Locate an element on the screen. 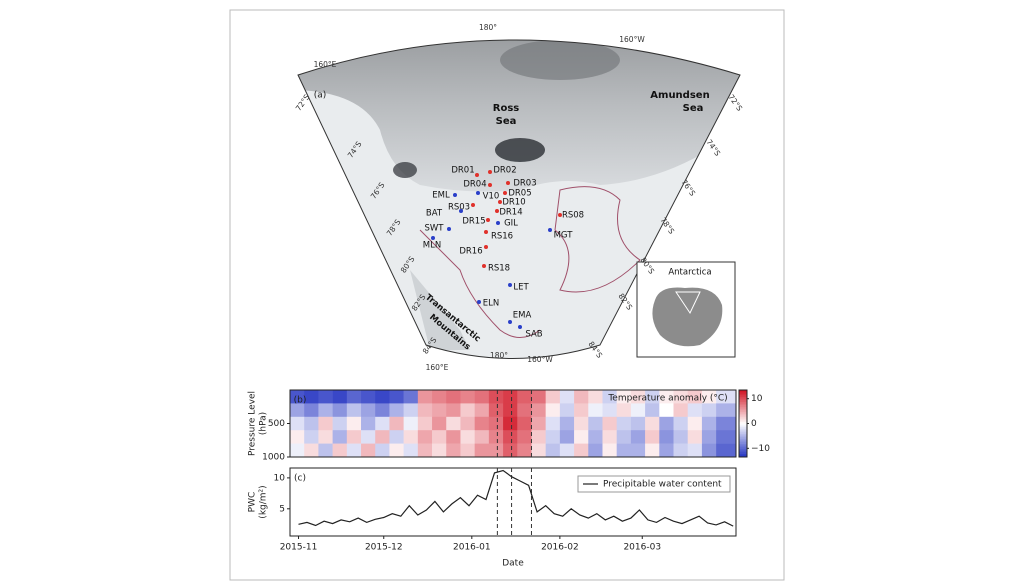 Image resolution: width=1024 pixels, height=585 pixels. y-tick-label: 500 is located at coordinates (276, 424).